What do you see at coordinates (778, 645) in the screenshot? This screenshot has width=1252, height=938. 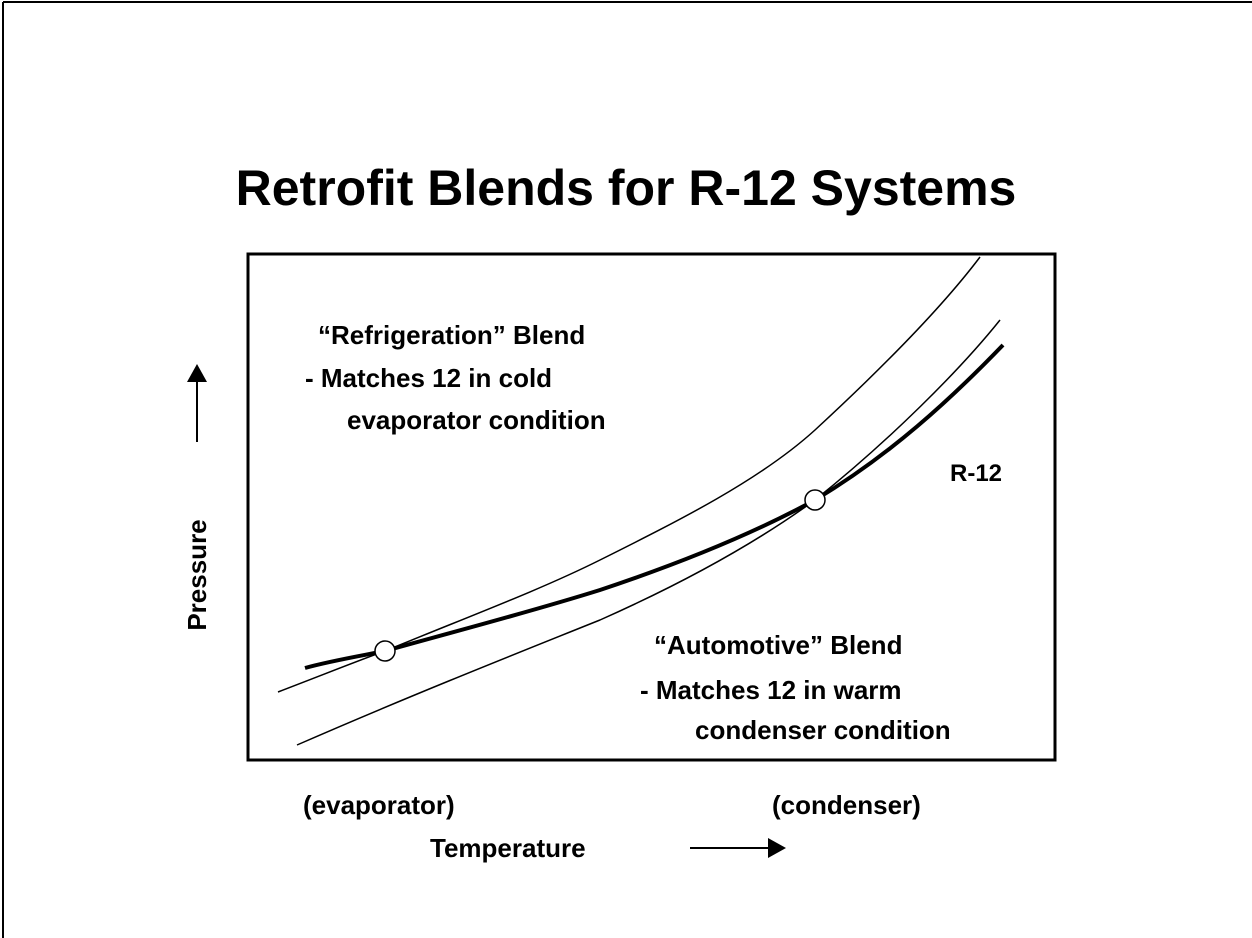 I see `annotation: “Automotive” Blend` at bounding box center [778, 645].